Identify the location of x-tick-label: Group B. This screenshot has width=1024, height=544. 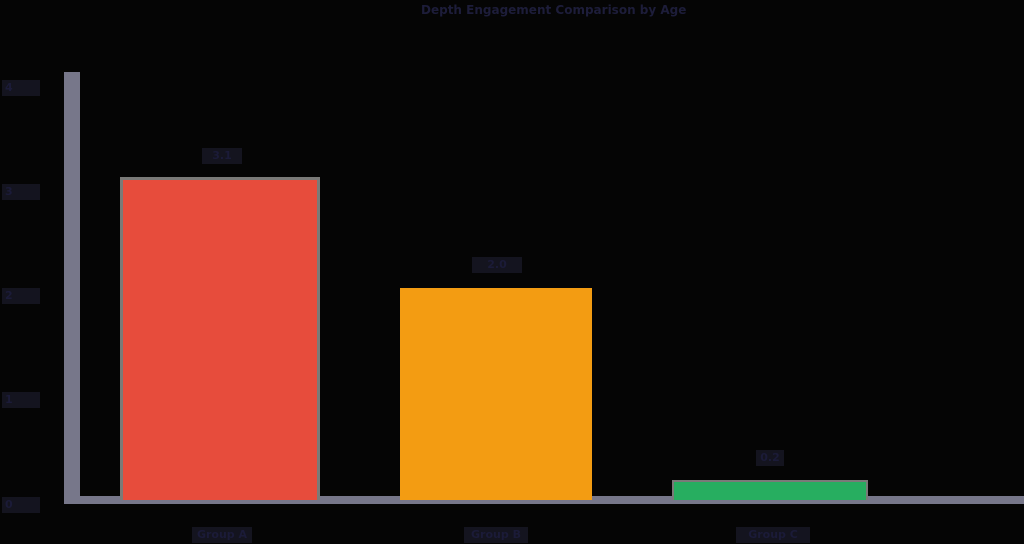
(496, 535).